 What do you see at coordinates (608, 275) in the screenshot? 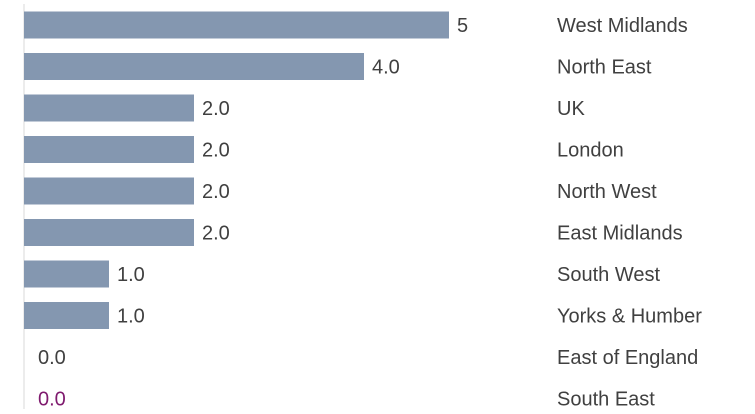
I see `category-label: South West` at bounding box center [608, 275].